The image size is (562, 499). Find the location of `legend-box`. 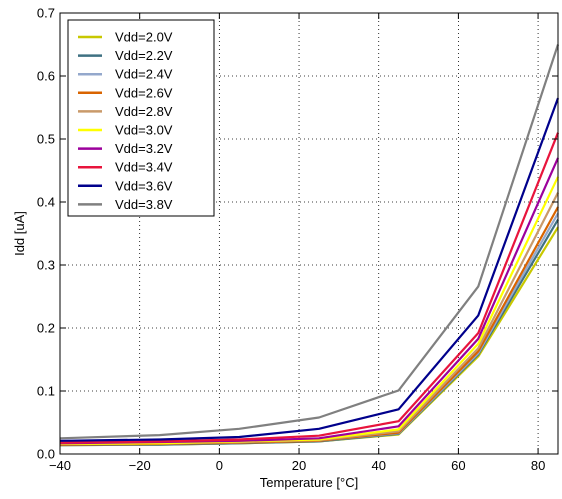

legend-box is located at coordinates (141, 118).